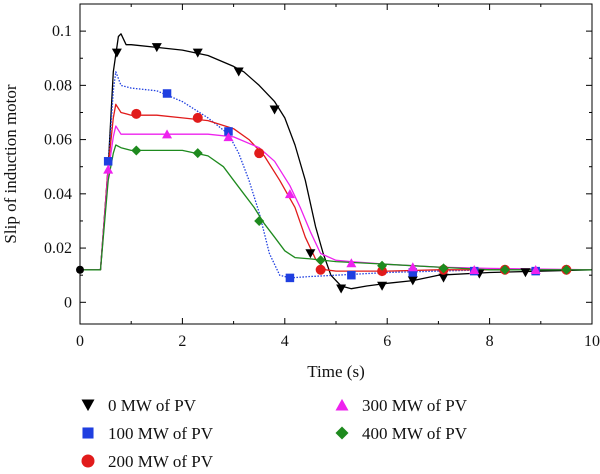 The height and width of the screenshot is (474, 600). What do you see at coordinates (285, 341) in the screenshot?
I see `x-tick-label: 4` at bounding box center [285, 341].